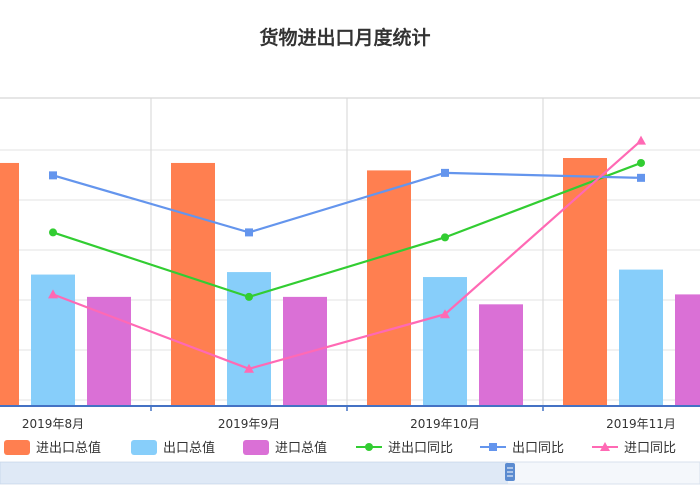 This screenshot has height=500, width=700. Describe the element at coordinates (641, 424) in the screenshot. I see `x-tick-label: 2019年11月` at that location.